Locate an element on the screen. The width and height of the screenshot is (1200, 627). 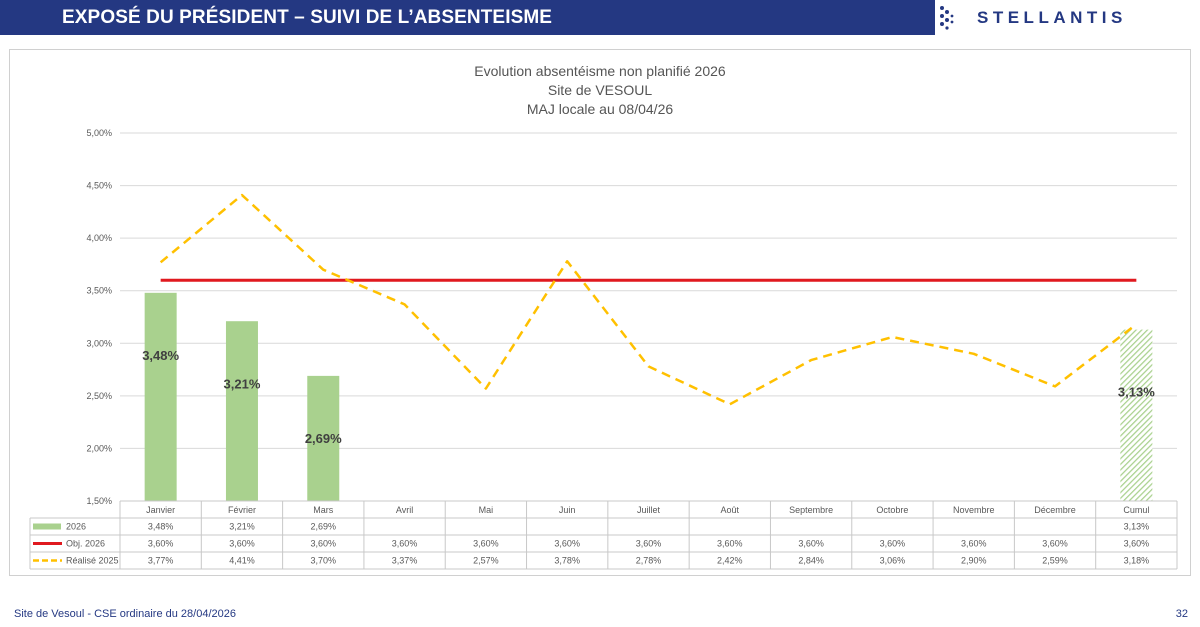
table-header-cell: Mai is located at coordinates (486, 510).